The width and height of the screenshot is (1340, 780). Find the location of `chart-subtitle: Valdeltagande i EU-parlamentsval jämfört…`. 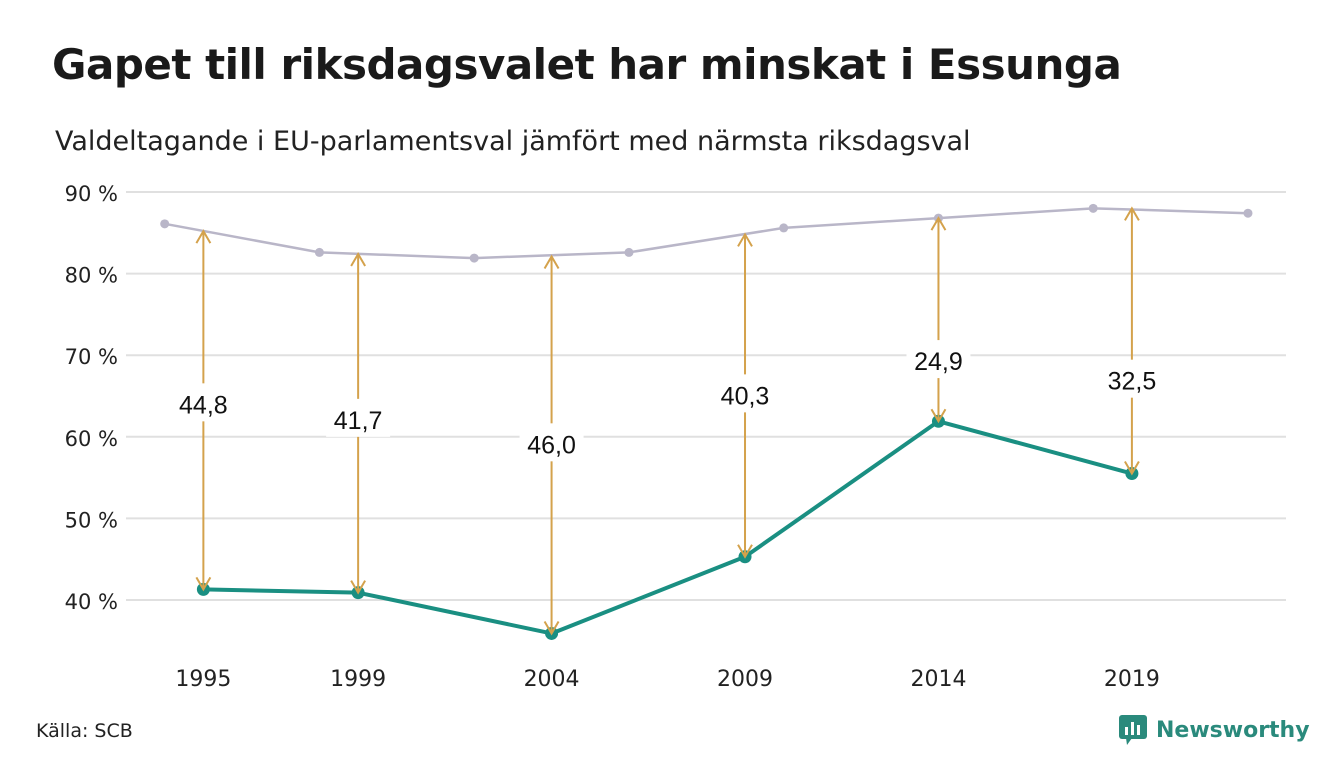

chart-subtitle: Valdeltagande i EU-parlamentsval jämfört… is located at coordinates (513, 141).